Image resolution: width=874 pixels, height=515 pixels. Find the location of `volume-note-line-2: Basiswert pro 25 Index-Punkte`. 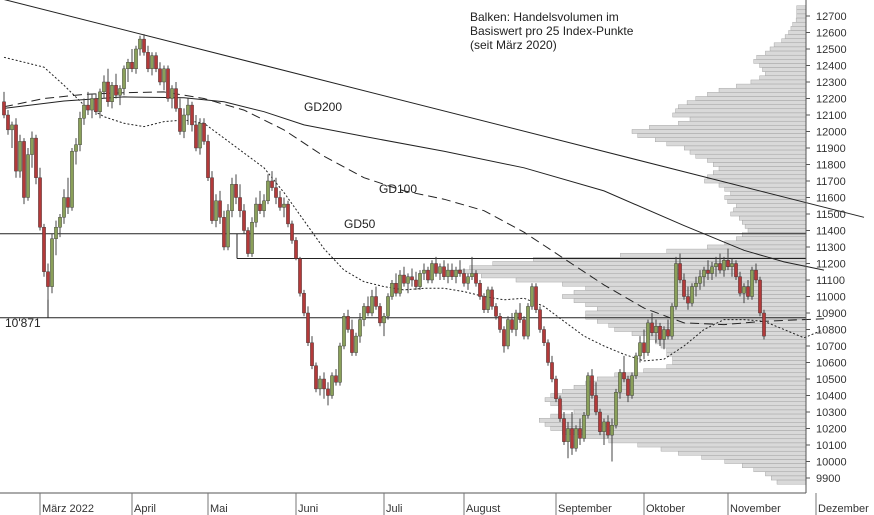

volume-note-line-2: Basiswert pro 25 Index-Punkte is located at coordinates (552, 31).